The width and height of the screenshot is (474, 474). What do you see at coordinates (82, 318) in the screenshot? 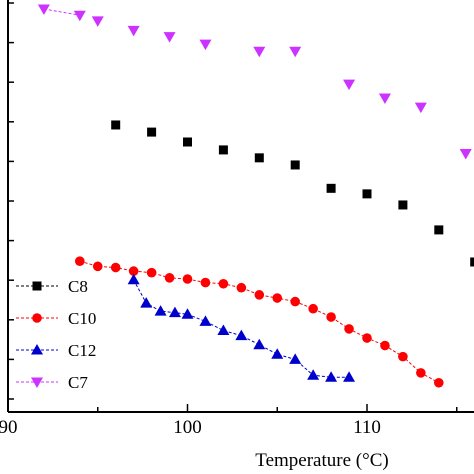
I see `legend-label: C10` at bounding box center [82, 318].